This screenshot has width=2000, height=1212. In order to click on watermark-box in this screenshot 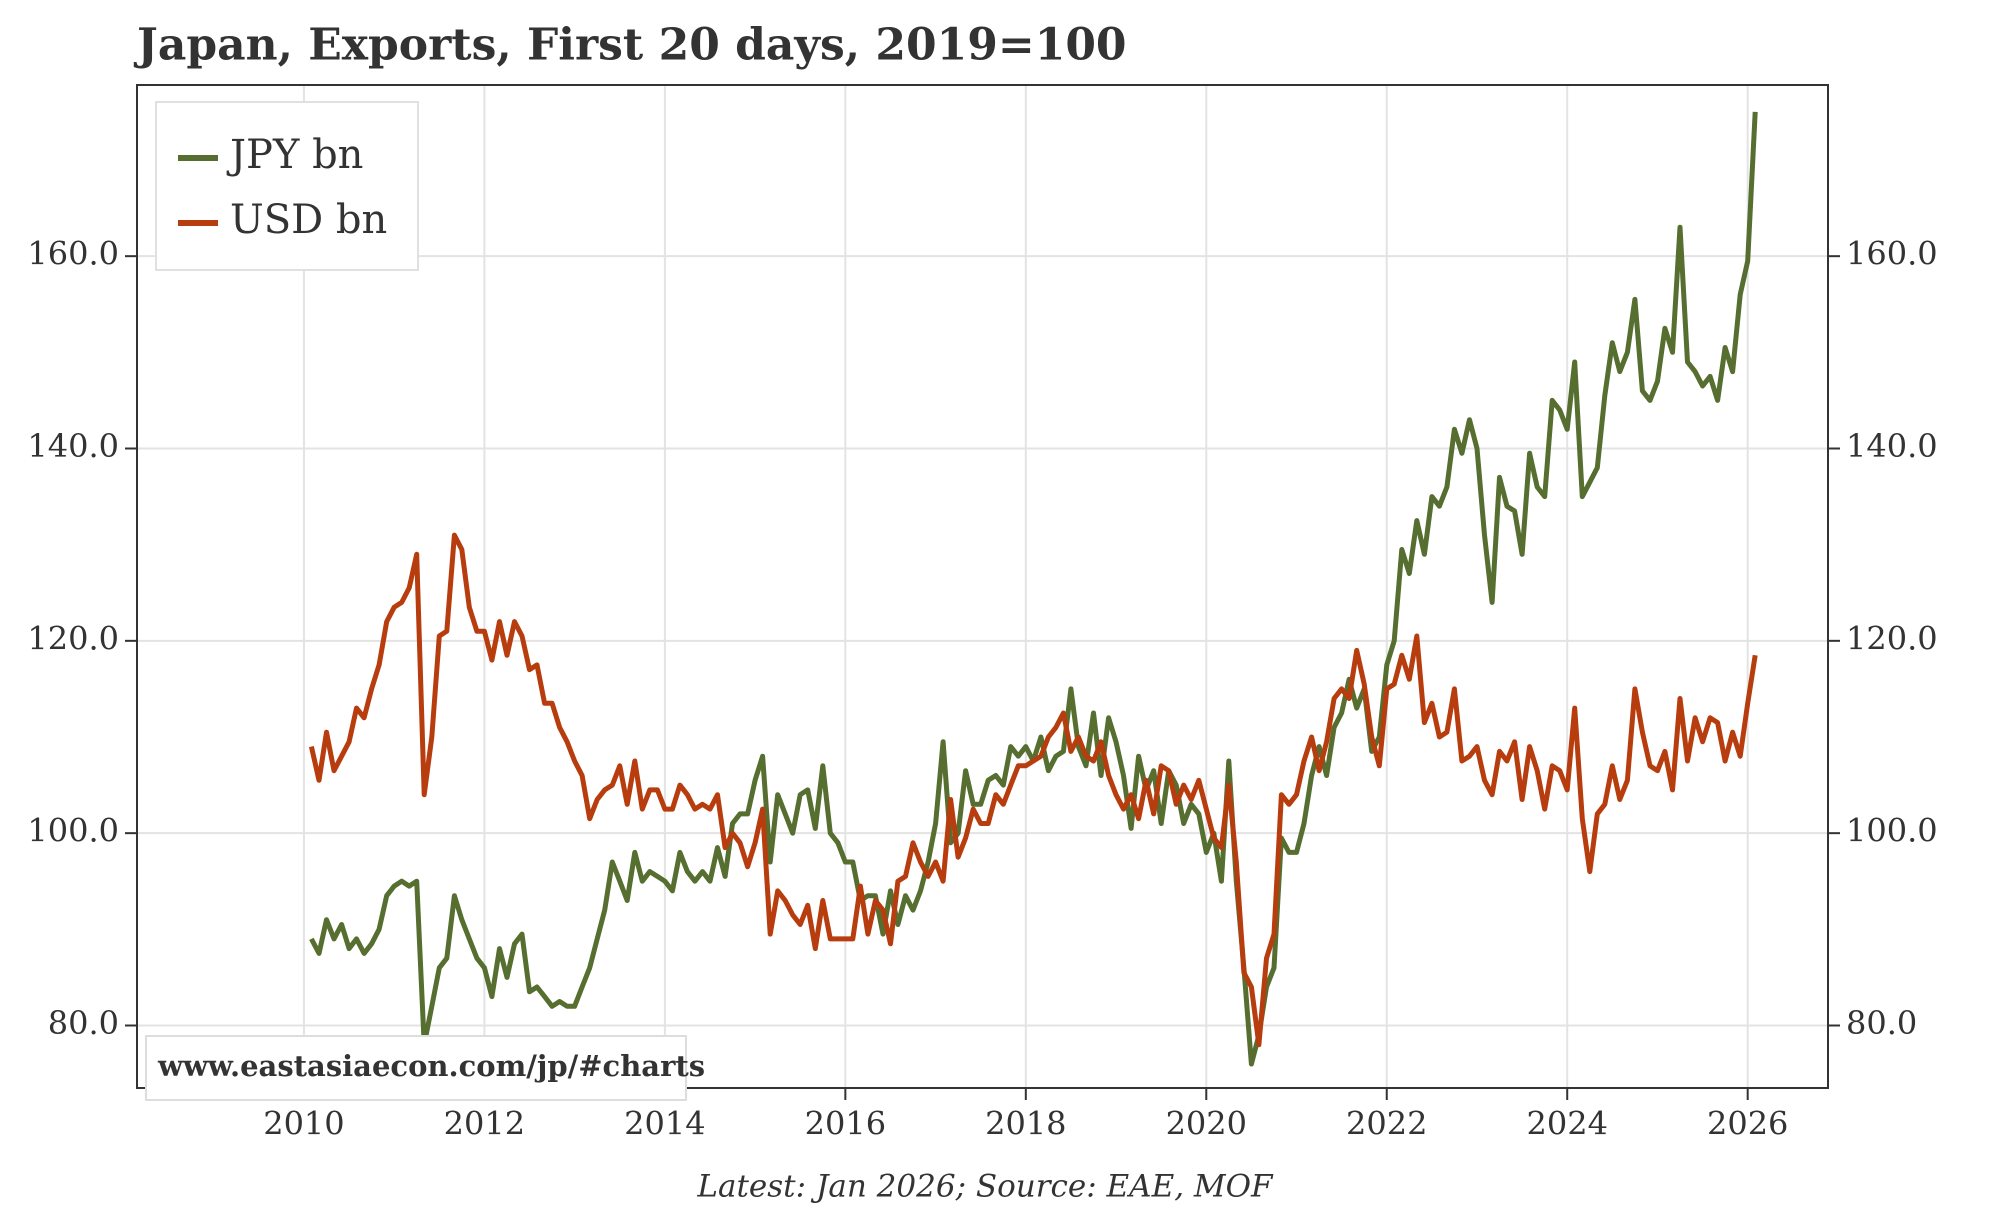, I will do `click(416, 1068)`.